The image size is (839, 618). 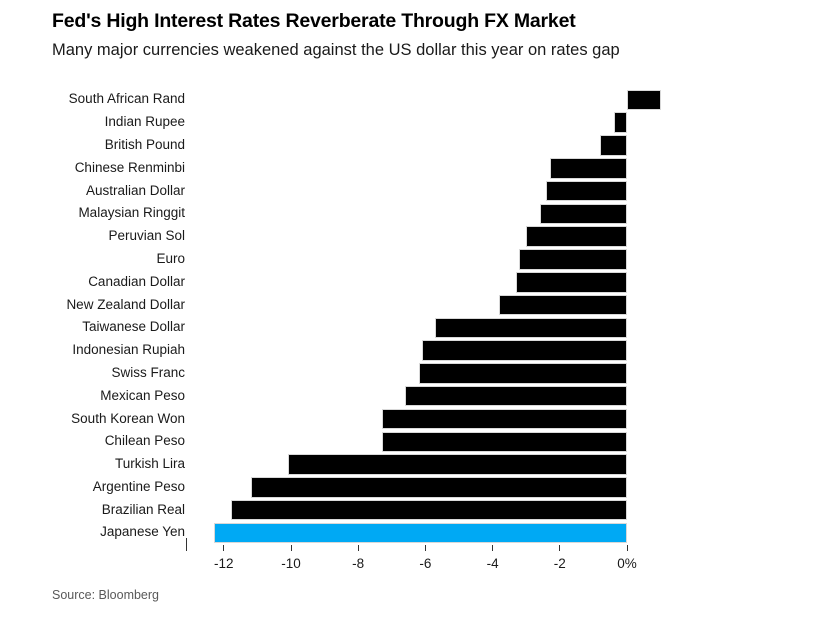 I want to click on bar-indian-rupee, so click(x=620, y=122).